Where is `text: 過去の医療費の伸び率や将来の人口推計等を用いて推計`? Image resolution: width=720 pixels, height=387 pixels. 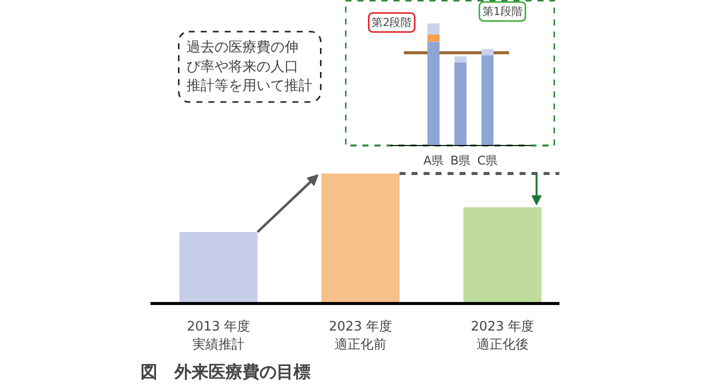
text: 過去の医療費の伸び率や将来の人口推計等を用いて推計 is located at coordinates (249, 67).